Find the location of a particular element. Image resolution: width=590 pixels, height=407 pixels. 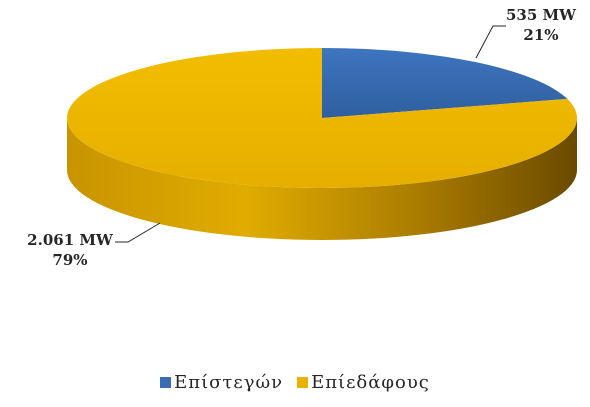

value-label-1: 2.061 MW is located at coordinates (70, 240).